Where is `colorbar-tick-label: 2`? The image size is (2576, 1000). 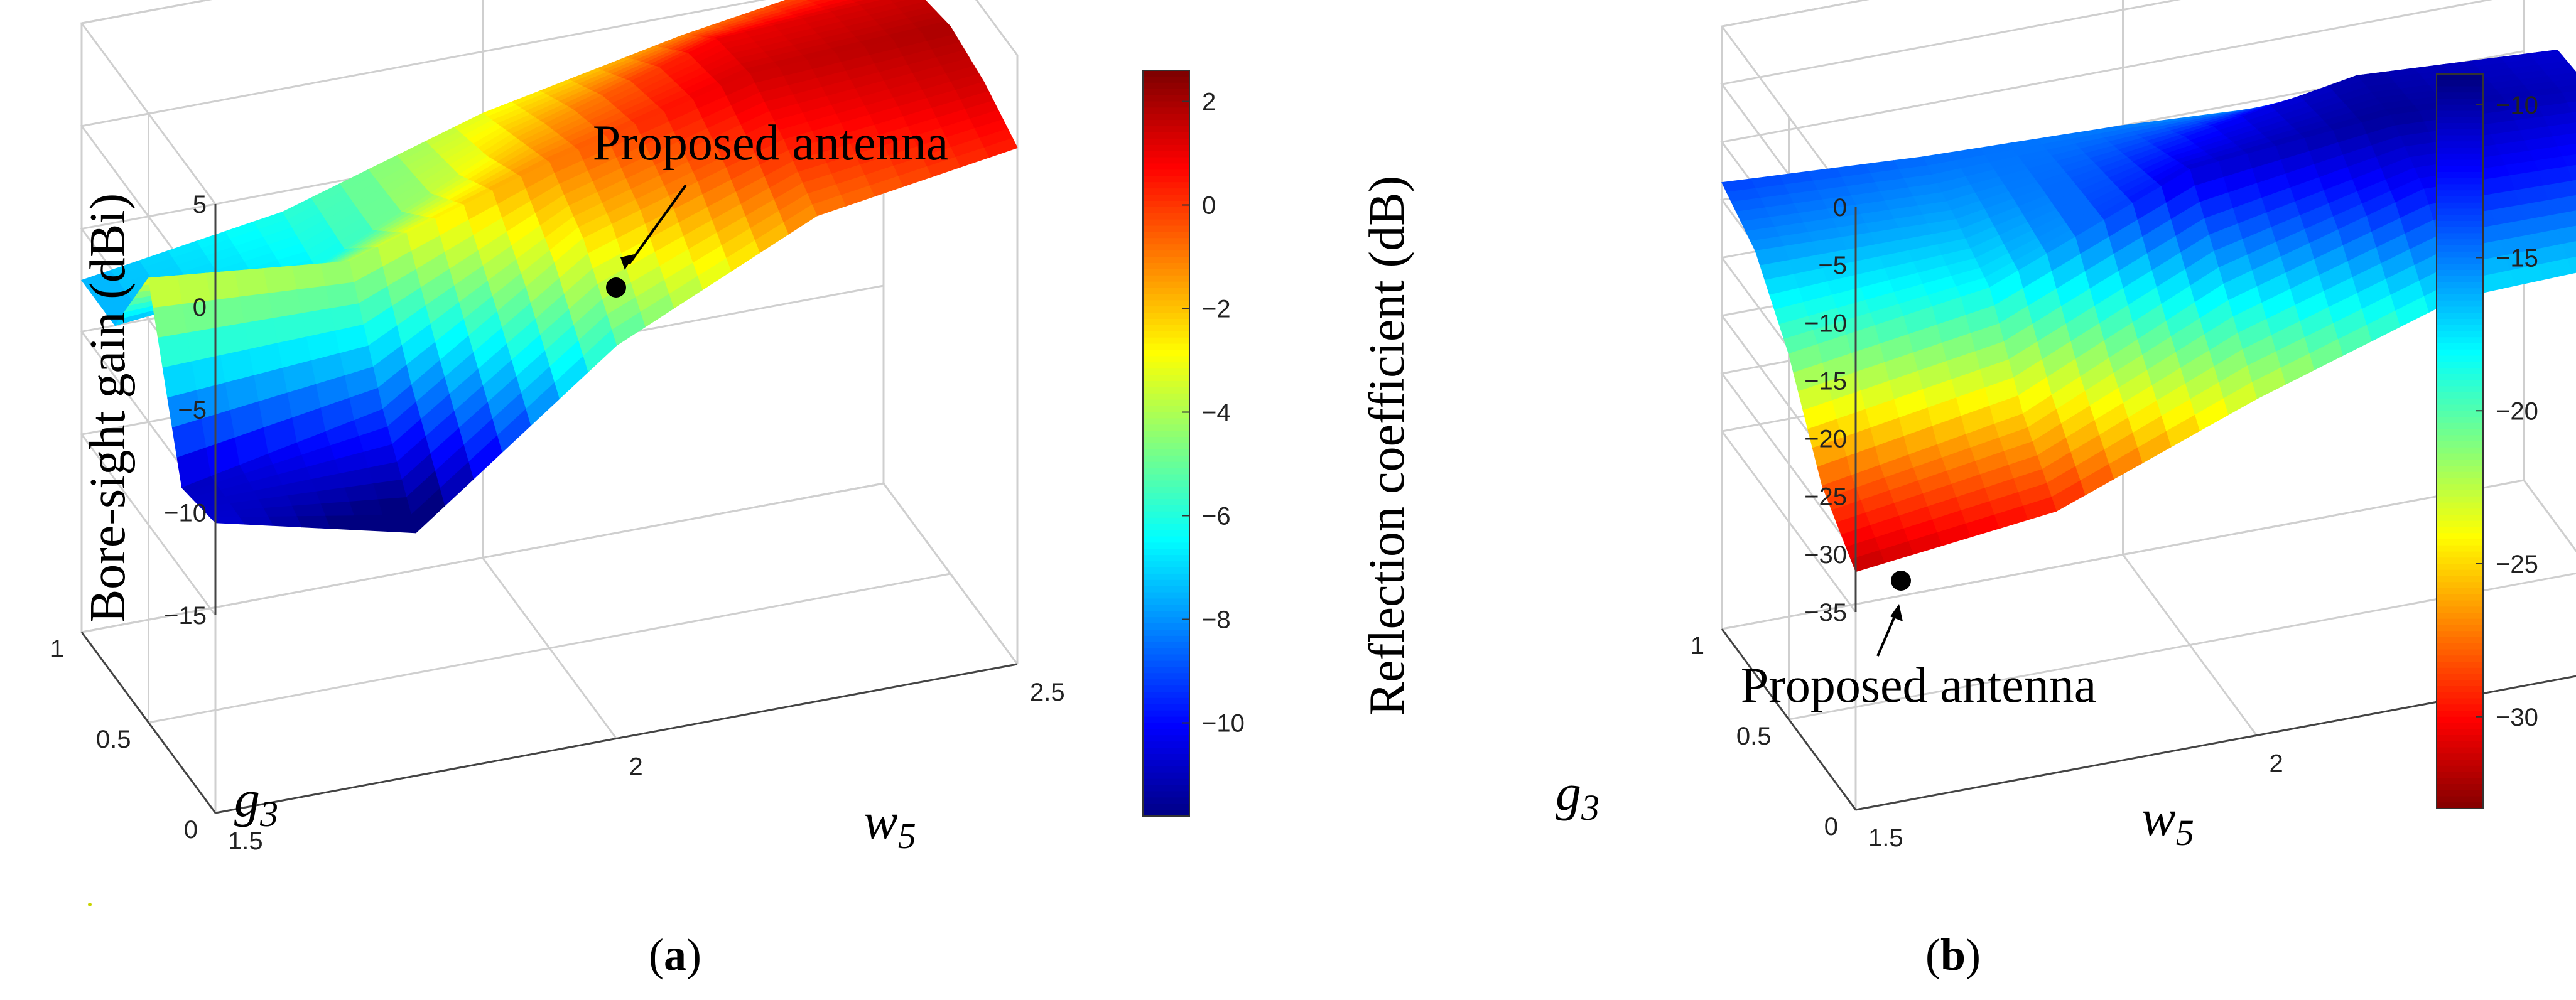
colorbar-tick-label: 2 is located at coordinates (1209, 102).